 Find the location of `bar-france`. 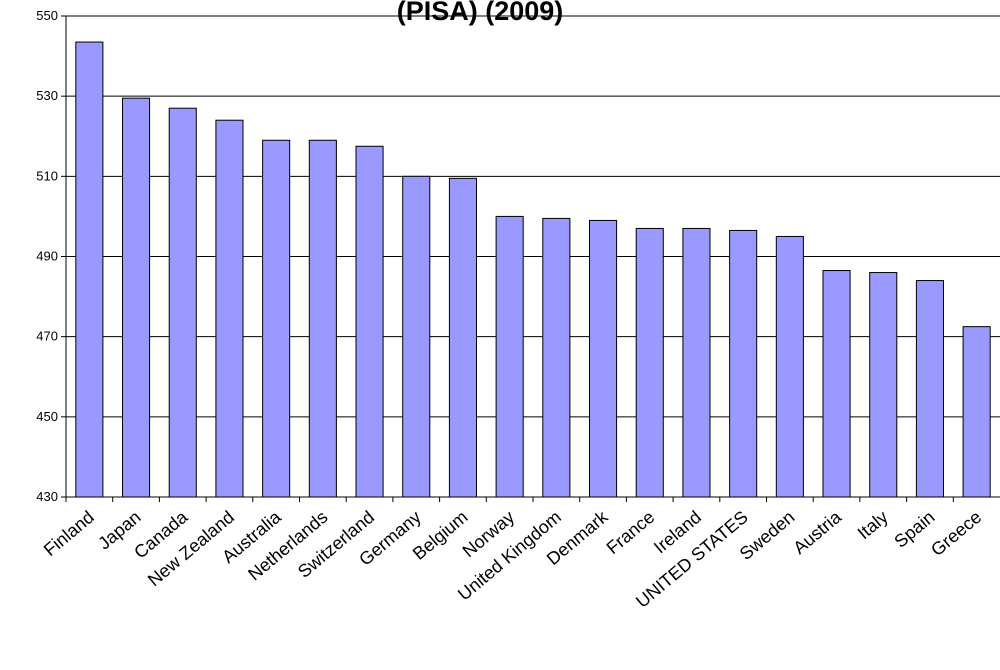

bar-france is located at coordinates (649, 362).